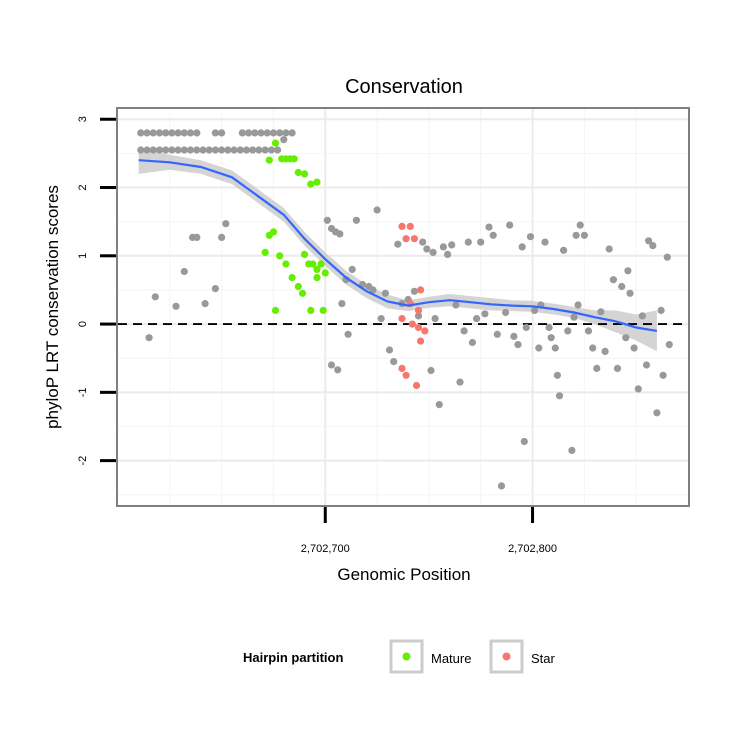  What do you see at coordinates (506, 656) in the screenshot?
I see `legend-dot-star` at bounding box center [506, 656].